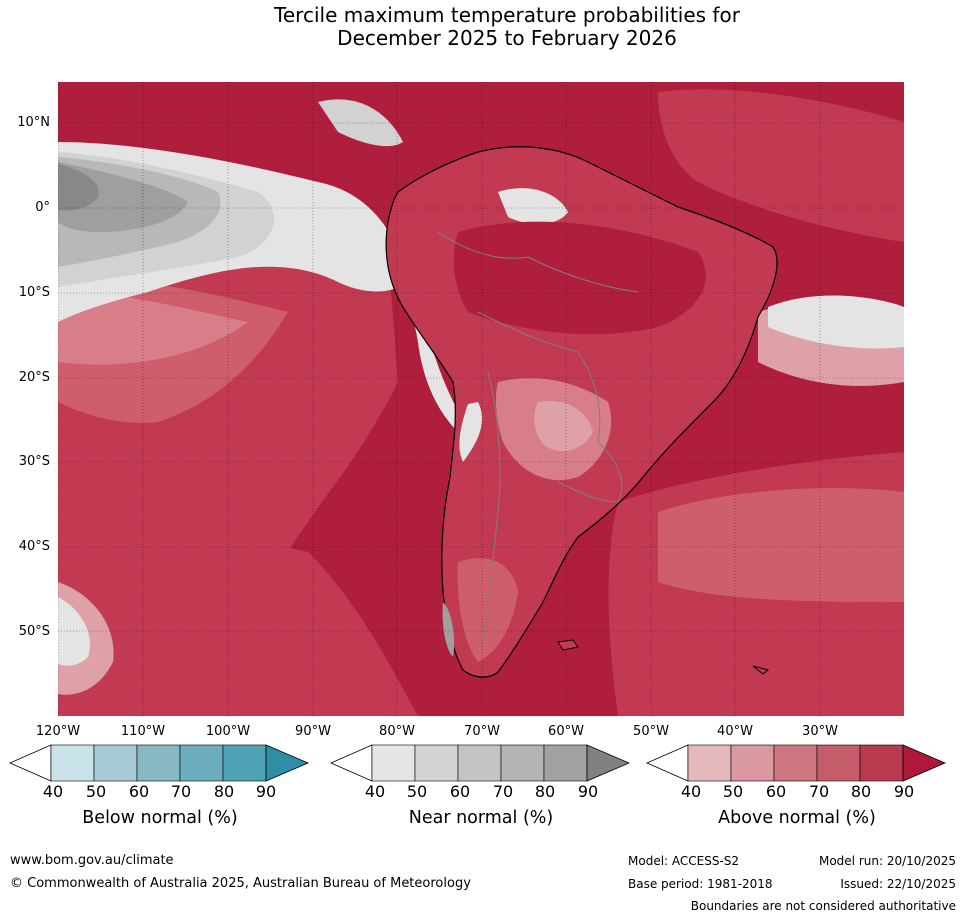 This screenshot has width=965, height=919. What do you see at coordinates (471, 432) in the screenshot?
I see `zone-near-50-andes` at bounding box center [471, 432].